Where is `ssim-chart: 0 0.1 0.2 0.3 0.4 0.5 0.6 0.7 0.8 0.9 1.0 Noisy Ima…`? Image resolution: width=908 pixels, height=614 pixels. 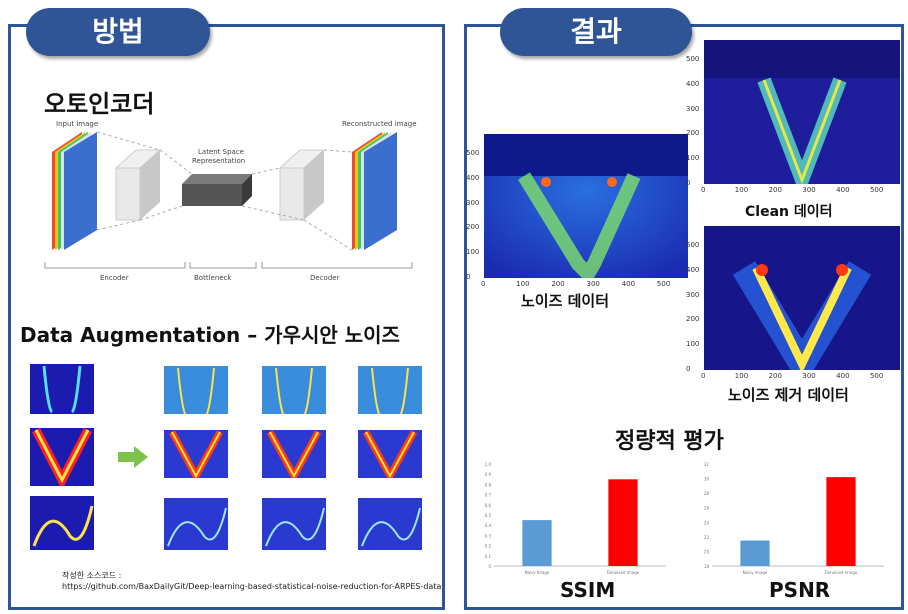 ssim-chart: 0 0.1 0.2 0.3 0.4 0.5 0.6 0.7 0.8 0.9 1.0 Noisy Ima… is located at coordinates (575, 518).